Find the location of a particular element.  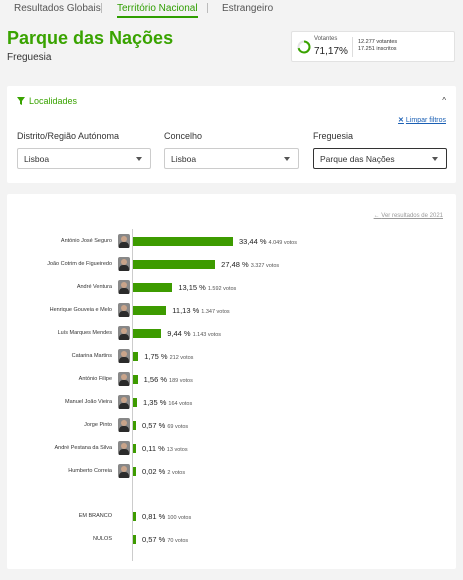

result-row: Humberto Correia 0,02 % 2 votos is located at coordinates (232, 472).